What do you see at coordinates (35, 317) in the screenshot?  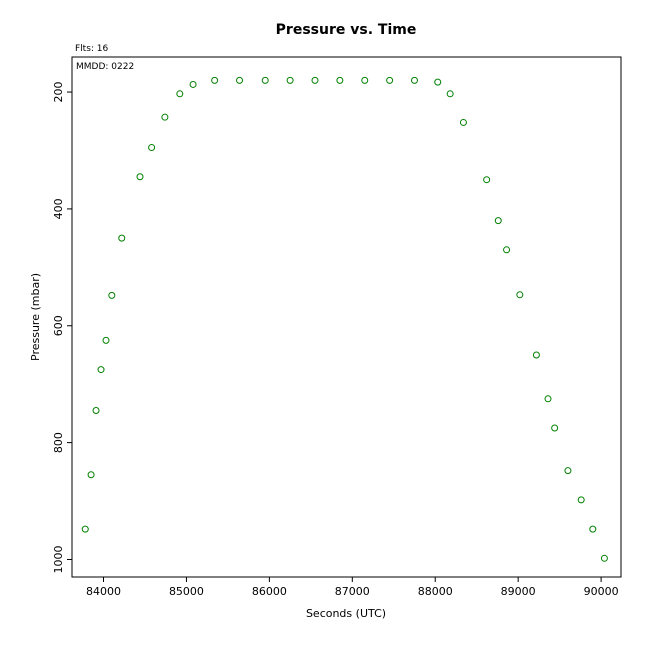 I see `y-axis-label: Pressure (mbar)` at bounding box center [35, 317].